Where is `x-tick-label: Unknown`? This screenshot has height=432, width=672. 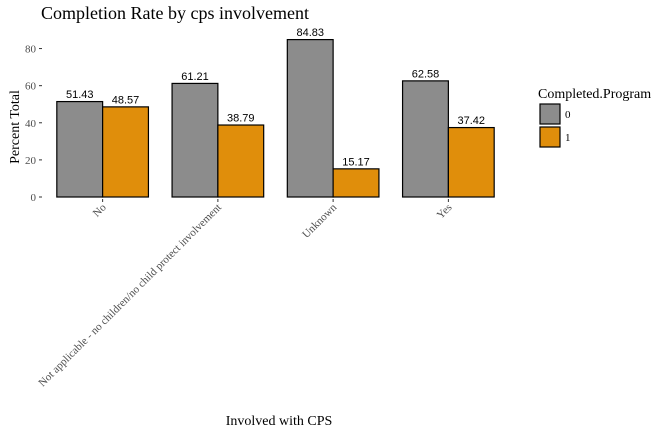 x-tick-label: Unknown is located at coordinates (320, 221).